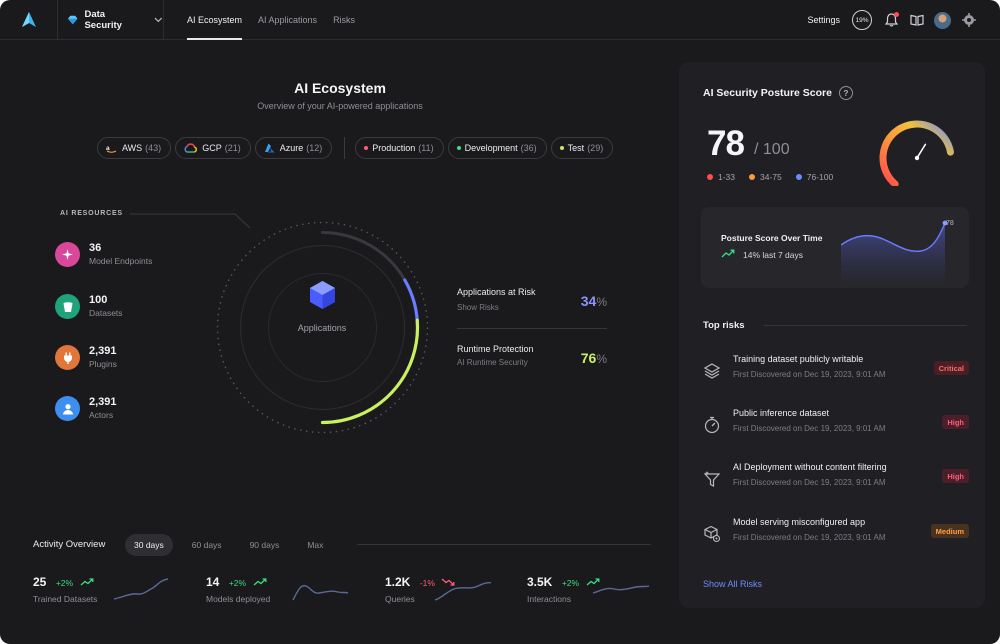 Image resolution: width=1000 pixels, height=644 pixels. Describe the element at coordinates (765, 177) in the screenshot. I see `legend-item: 34-75` at that location.